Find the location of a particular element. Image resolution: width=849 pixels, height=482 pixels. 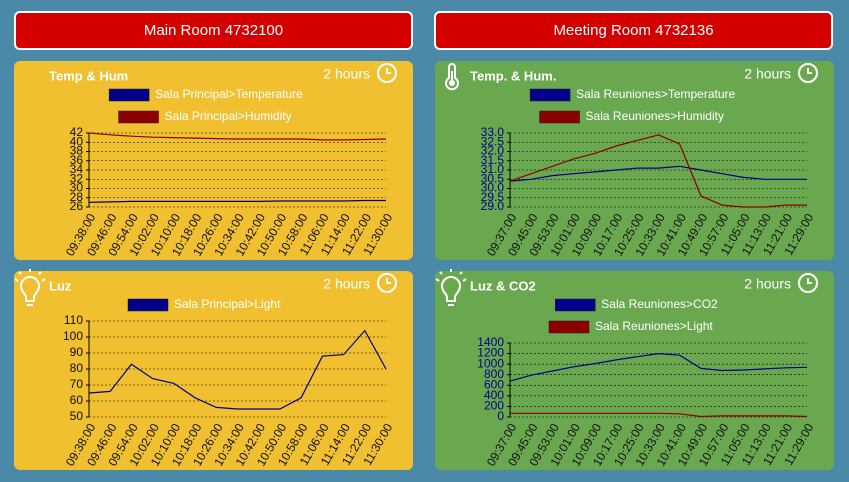

y-tick-label: 32.5 is located at coordinates (493, 141).